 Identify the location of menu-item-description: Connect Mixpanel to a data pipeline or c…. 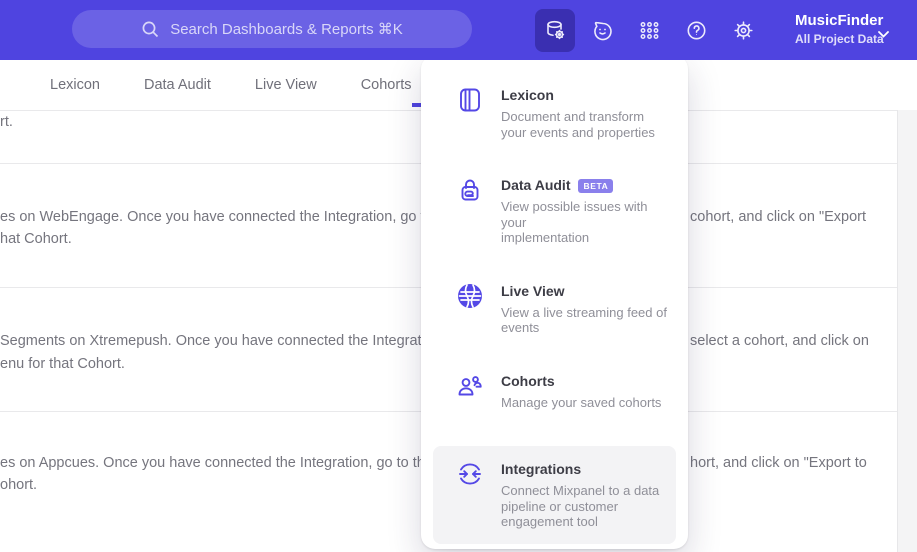
(580, 506).